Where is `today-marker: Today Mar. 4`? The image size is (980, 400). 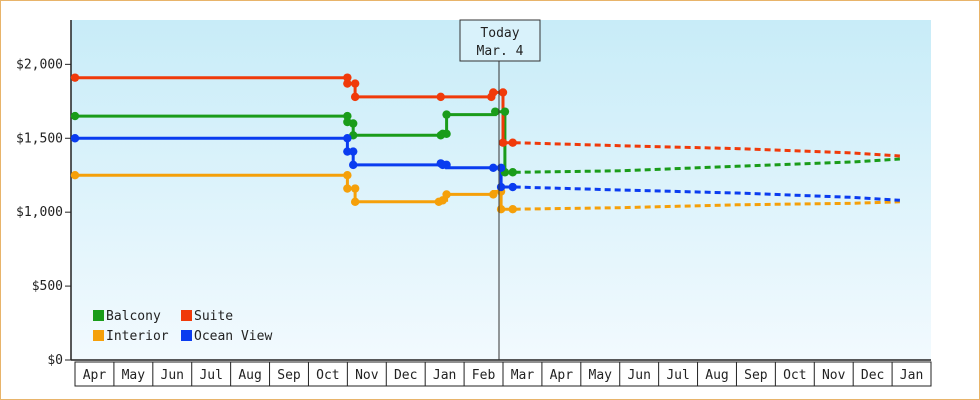 today-marker: Today Mar. 4 is located at coordinates (500, 189).